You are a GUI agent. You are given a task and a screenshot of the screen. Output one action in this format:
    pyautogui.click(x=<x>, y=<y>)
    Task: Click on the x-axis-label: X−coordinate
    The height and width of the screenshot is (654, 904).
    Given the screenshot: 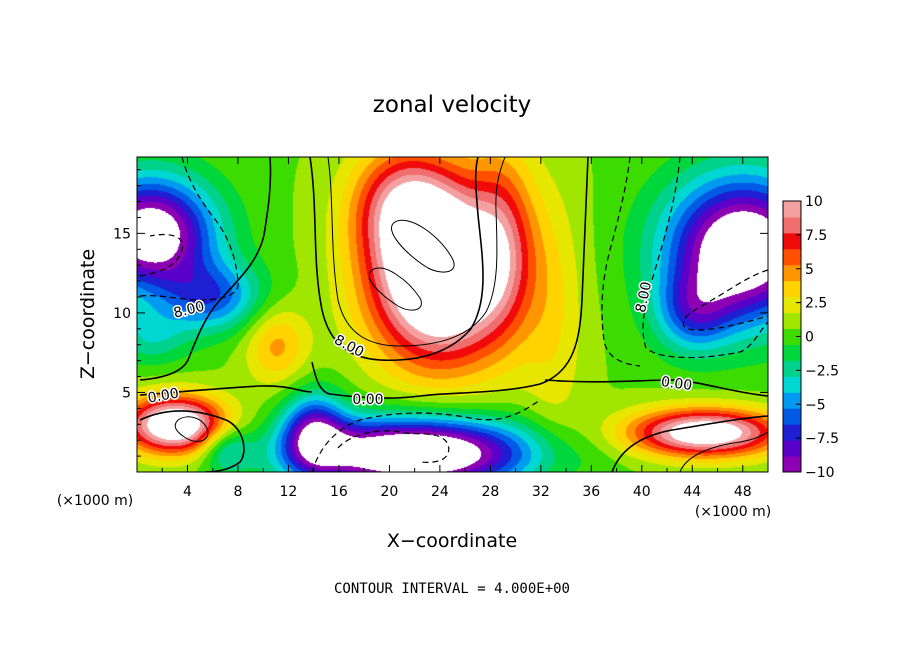 What is the action you would take?
    pyautogui.click(x=452, y=541)
    